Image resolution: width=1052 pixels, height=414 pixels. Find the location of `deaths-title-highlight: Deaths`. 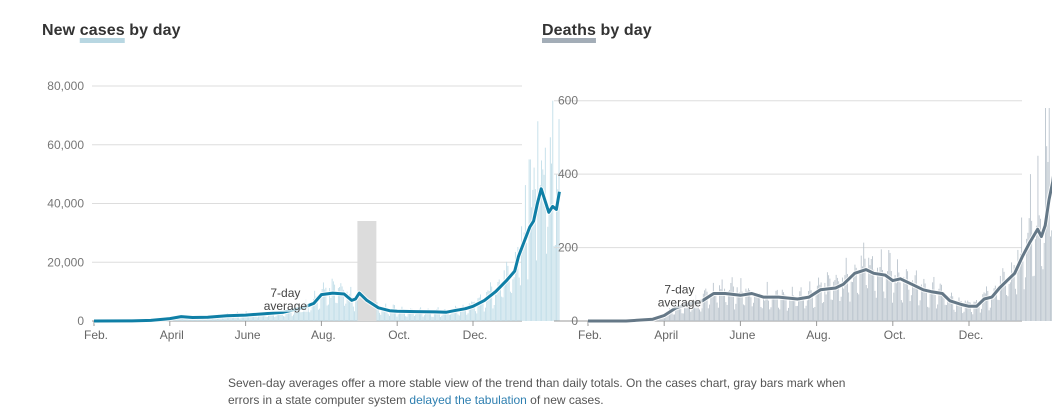

deaths-title-highlight: Deaths is located at coordinates (569, 30).